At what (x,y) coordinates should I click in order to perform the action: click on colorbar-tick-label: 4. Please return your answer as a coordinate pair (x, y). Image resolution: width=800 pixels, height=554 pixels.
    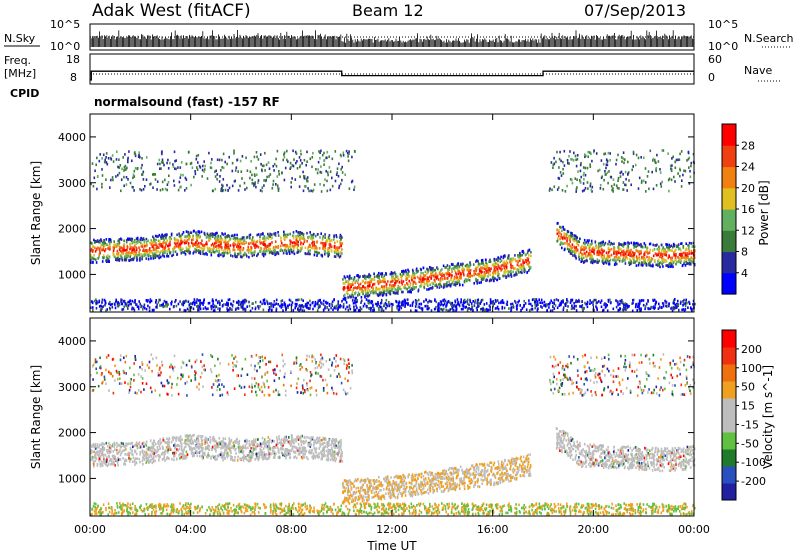
    Looking at the image, I should click on (744, 273).